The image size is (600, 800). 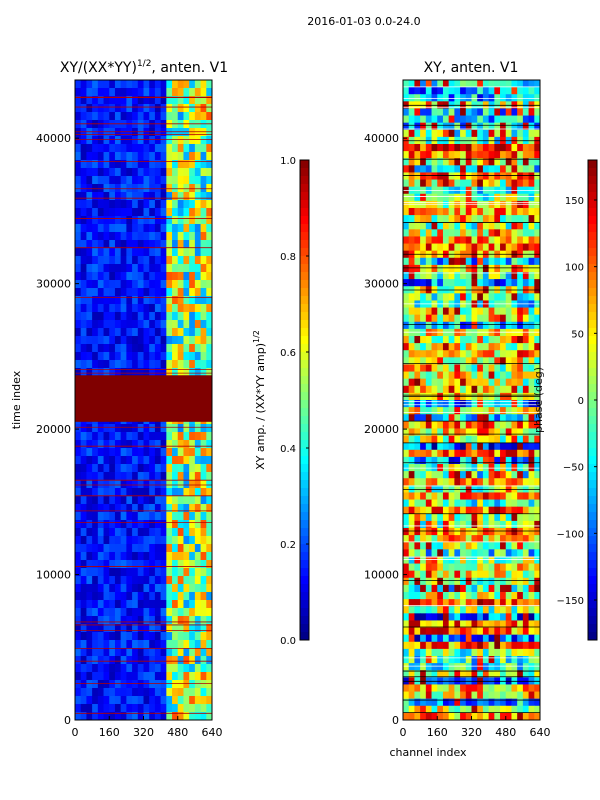 What do you see at coordinates (304, 556) in the screenshot?
I see `amplitude-colorbar-segment` at bounding box center [304, 556].